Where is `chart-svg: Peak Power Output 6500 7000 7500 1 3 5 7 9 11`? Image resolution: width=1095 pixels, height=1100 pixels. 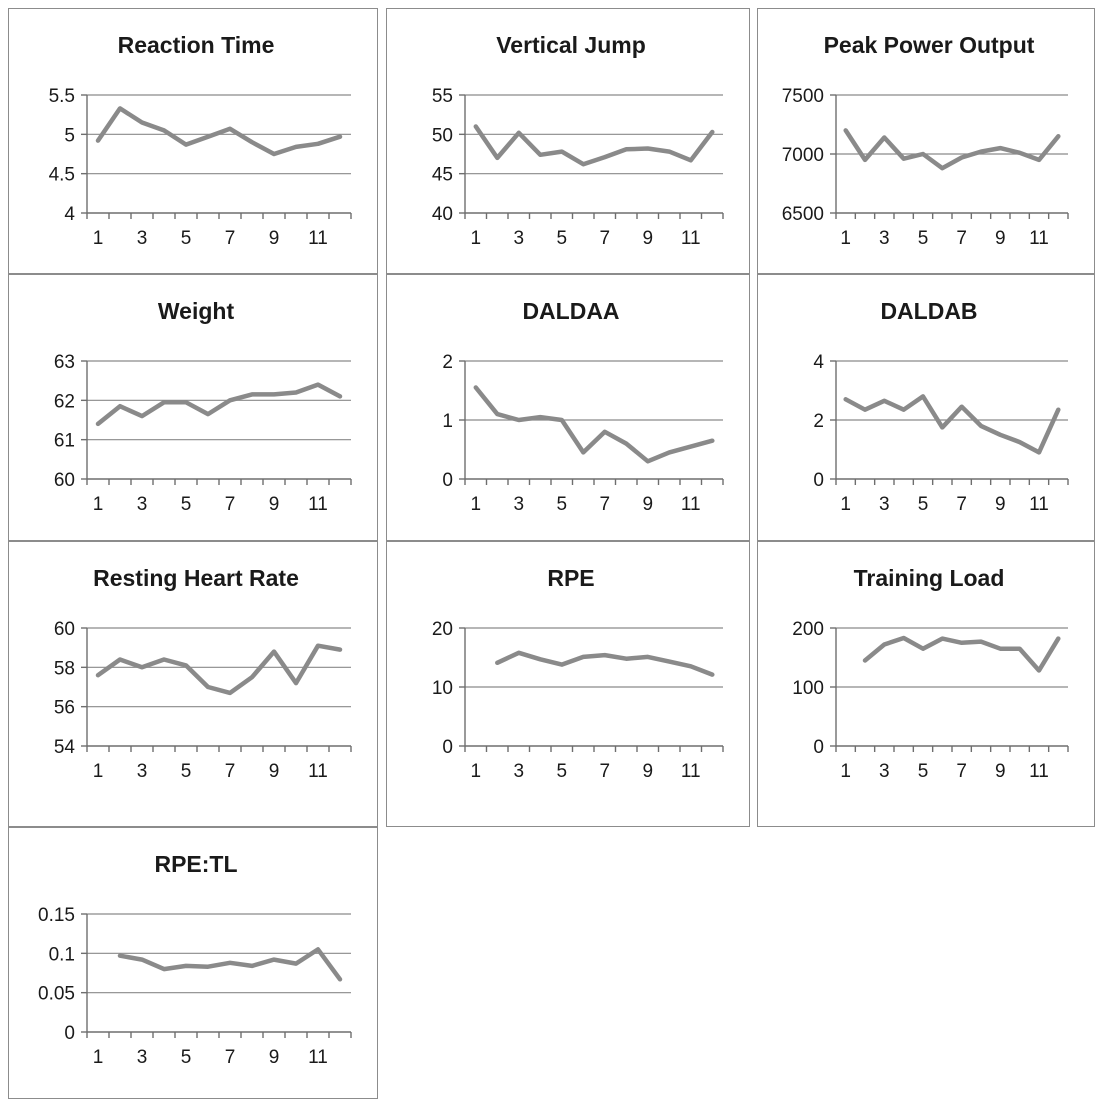
chart-svg: Peak Power Output 6500 7000 7500 1 3 5 7 9 11 is located at coordinates (925, 140).